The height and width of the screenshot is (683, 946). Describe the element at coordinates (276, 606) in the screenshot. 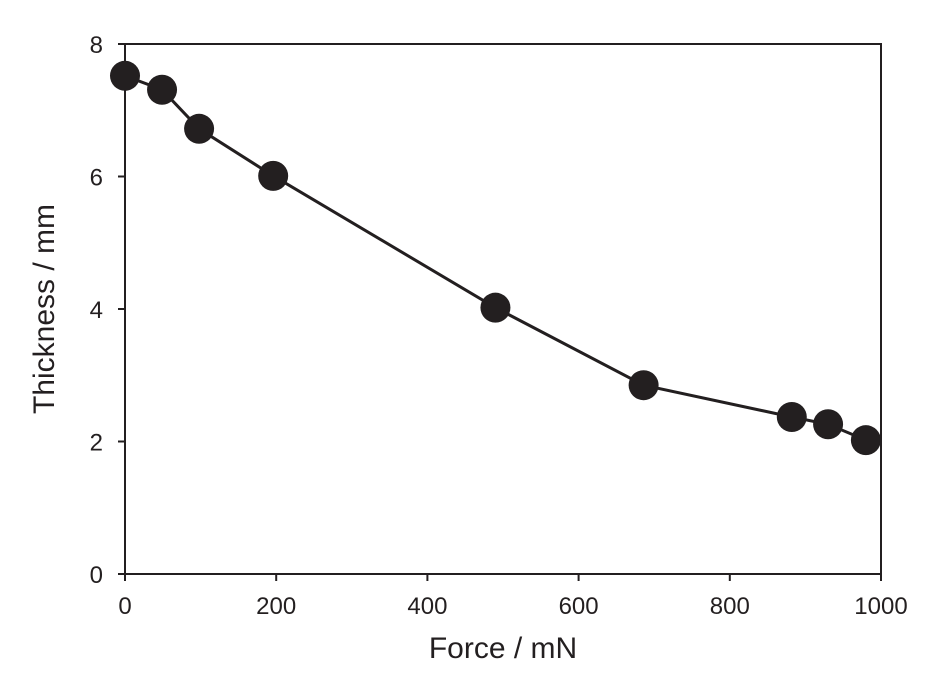

I see `x-tick-label: 200` at that location.